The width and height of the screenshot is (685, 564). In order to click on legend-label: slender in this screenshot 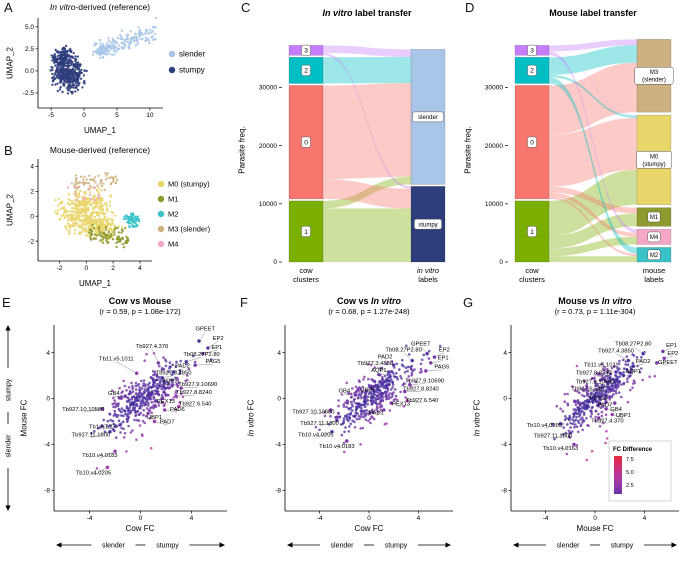, I will do `click(192, 54)`.